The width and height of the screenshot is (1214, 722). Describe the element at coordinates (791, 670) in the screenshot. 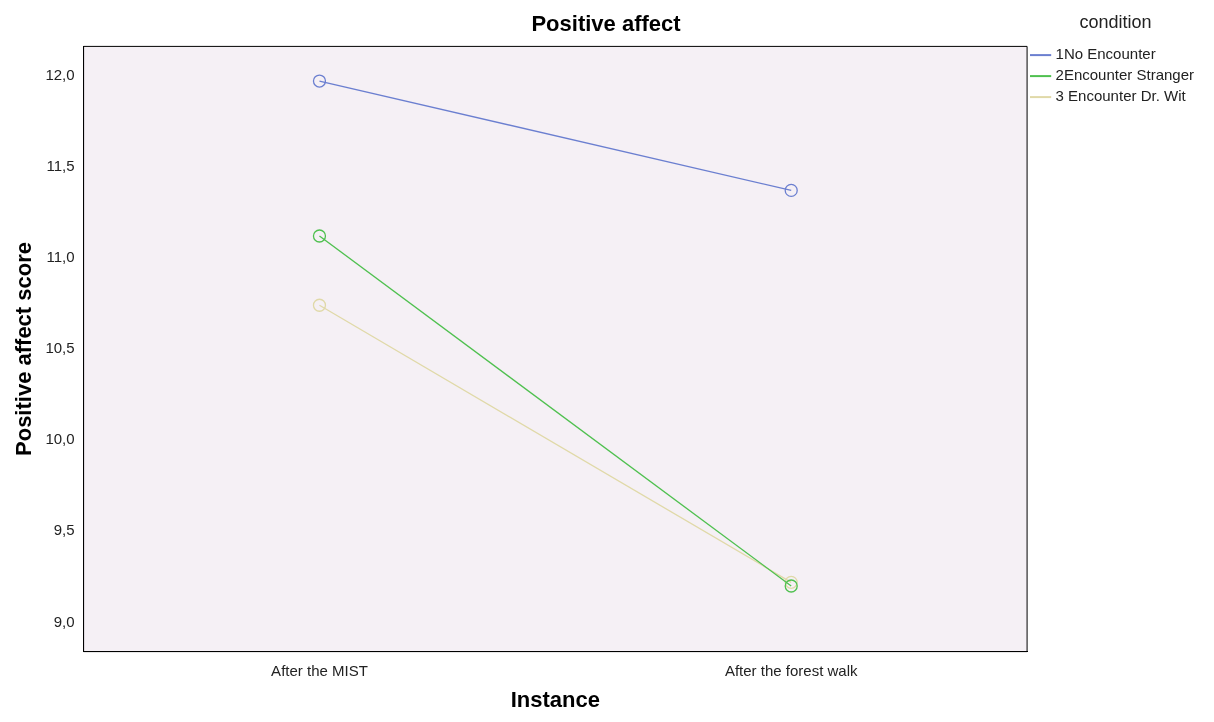

I see `x-tick-label: After the forest walk` at that location.